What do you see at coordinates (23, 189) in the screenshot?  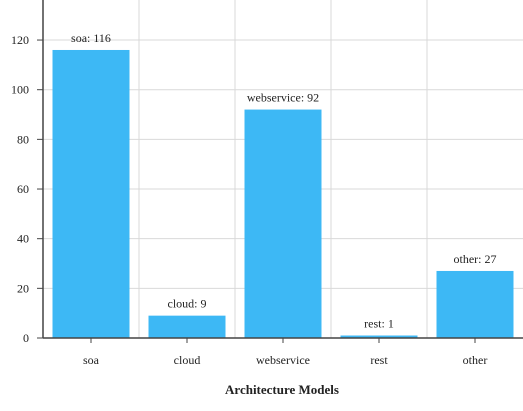 I see `y-tick-label: 60` at bounding box center [23, 189].